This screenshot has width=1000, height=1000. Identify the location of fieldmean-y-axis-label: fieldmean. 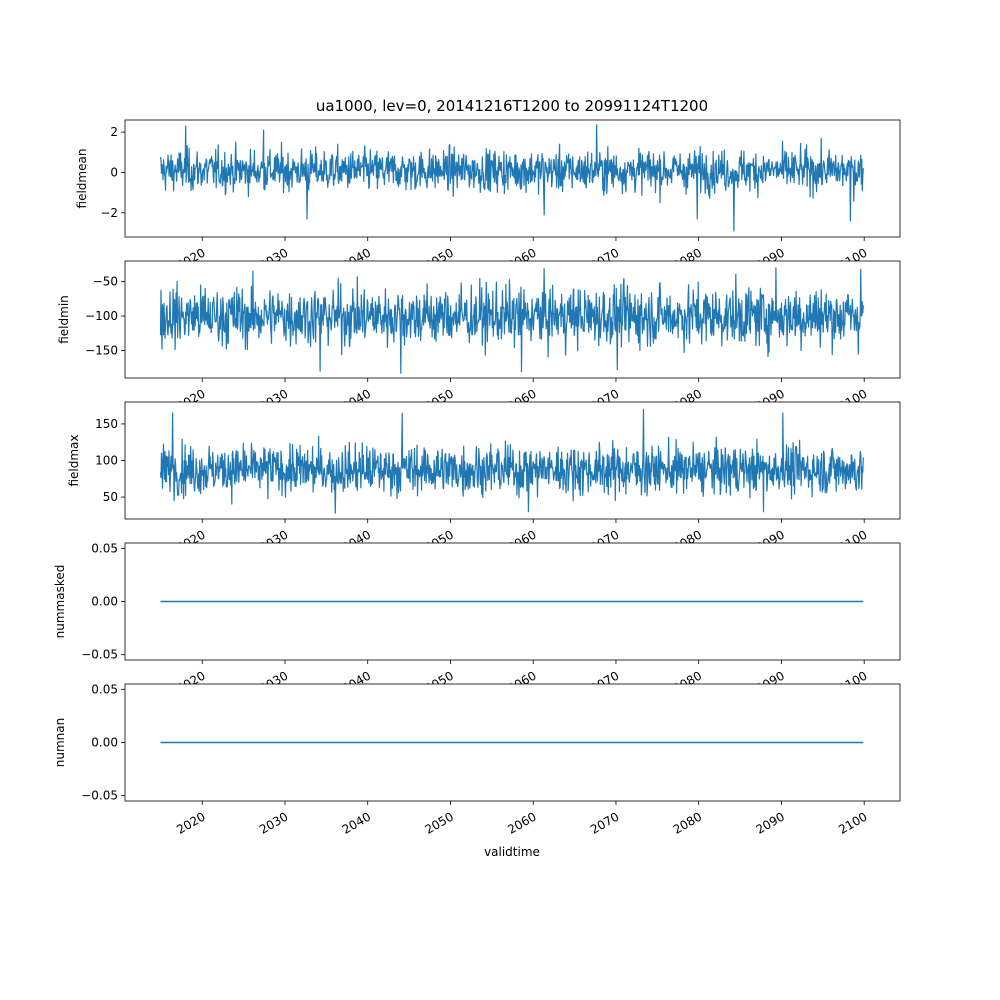
(82, 179).